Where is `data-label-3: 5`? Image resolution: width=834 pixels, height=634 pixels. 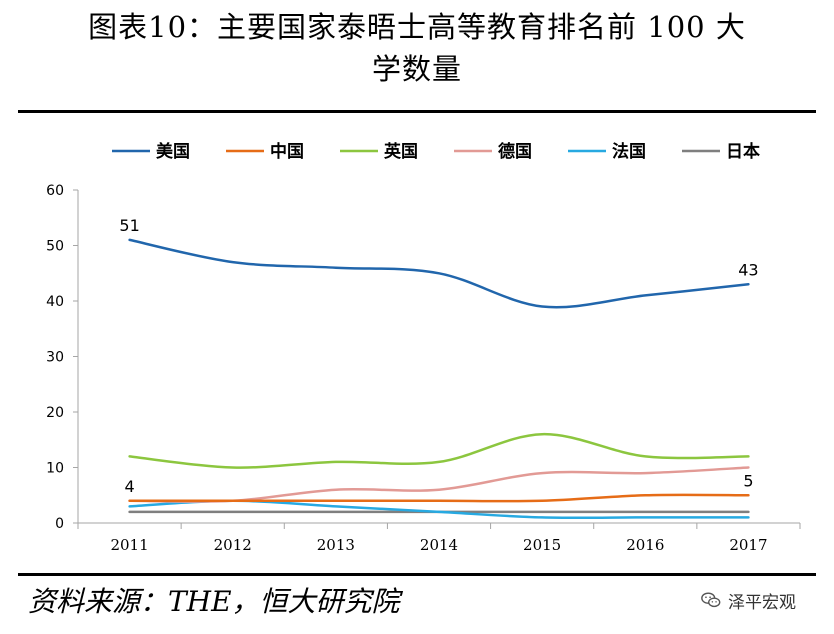 data-label-3: 5 is located at coordinates (748, 480).